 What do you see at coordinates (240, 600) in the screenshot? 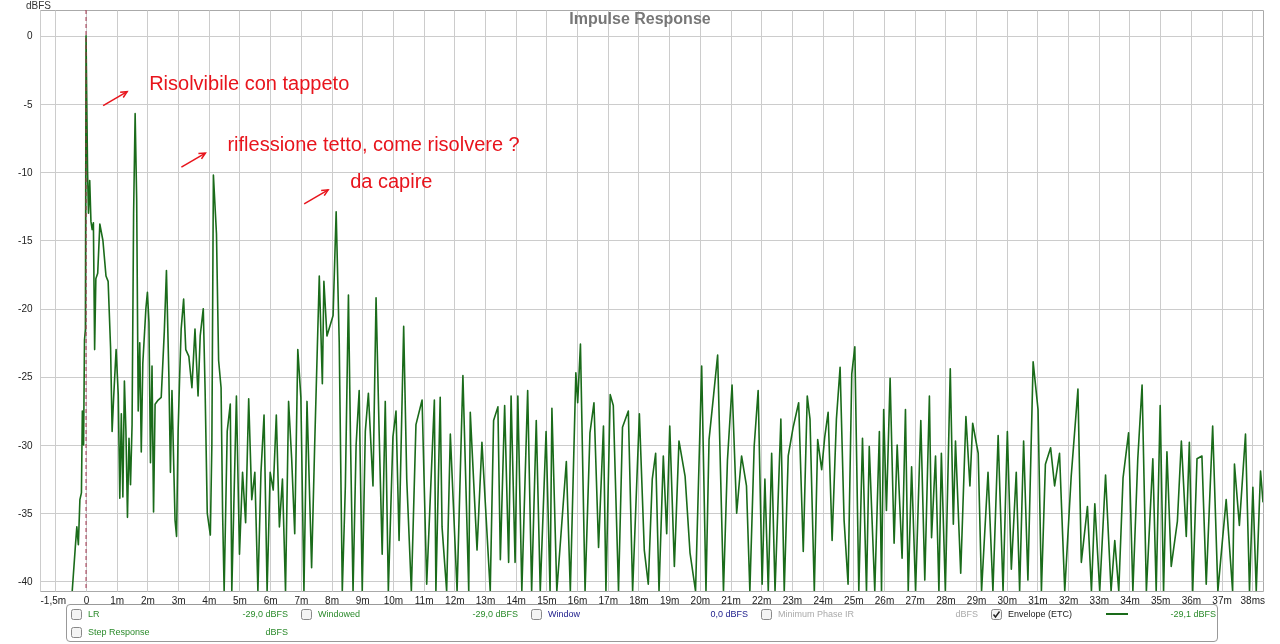
I see `x-tick-label: 5m` at bounding box center [240, 600].